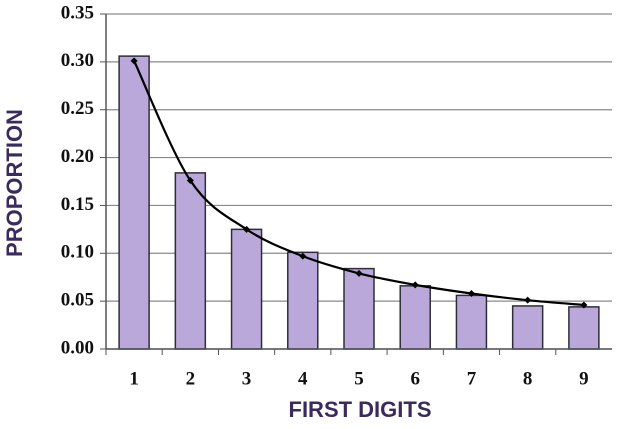 This screenshot has height=429, width=624. Describe the element at coordinates (77, 12) in the screenshot. I see `y-tick-label: 0.35` at that location.